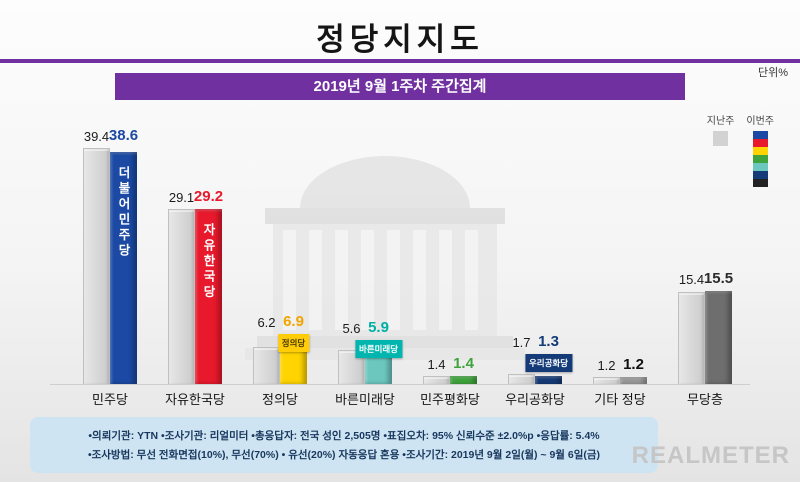 Image resolution: width=800 pixels, height=482 pixels. What do you see at coordinates (772, 73) in the screenshot?
I see `unit-label: 단위%` at bounding box center [772, 73].